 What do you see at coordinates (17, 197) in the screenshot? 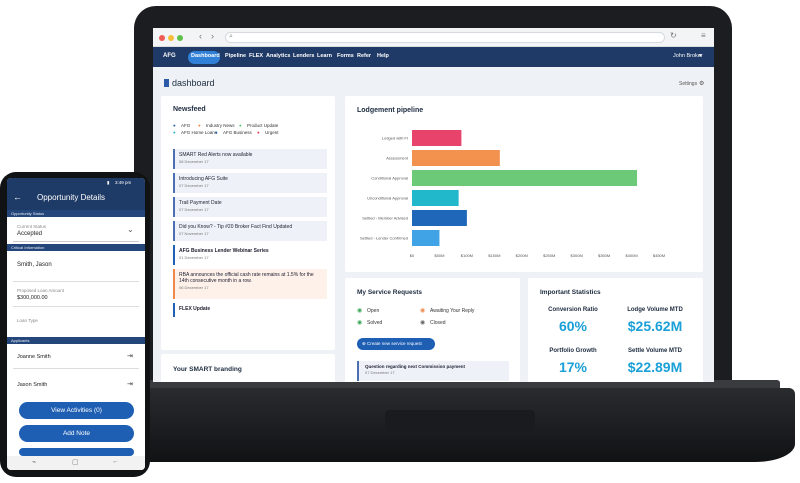
I see `back-arrow-icon: ←` at bounding box center [17, 197].